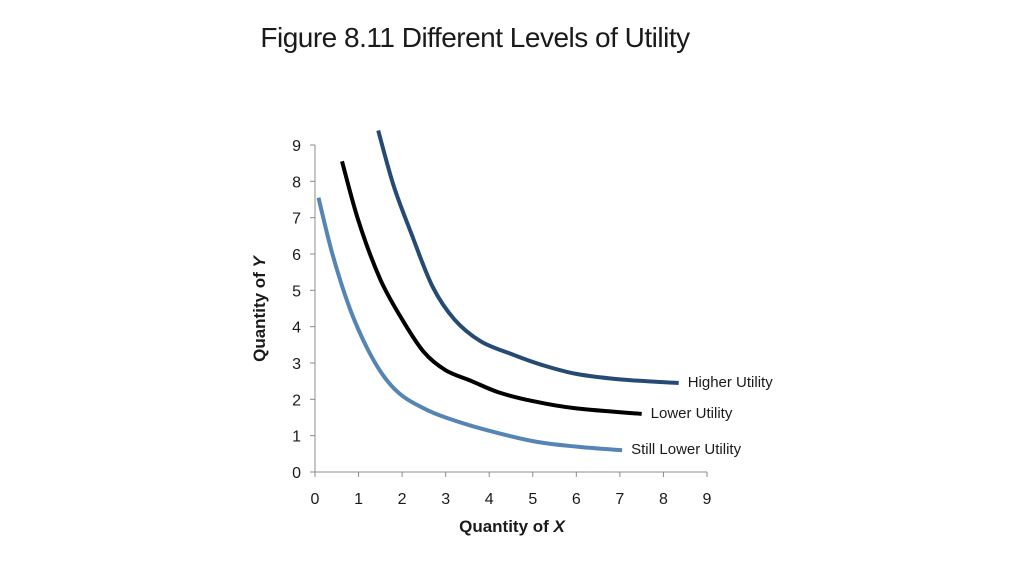  What do you see at coordinates (259, 307) in the screenshot?
I see `y-axis-label: Quantity of Y` at bounding box center [259, 307].